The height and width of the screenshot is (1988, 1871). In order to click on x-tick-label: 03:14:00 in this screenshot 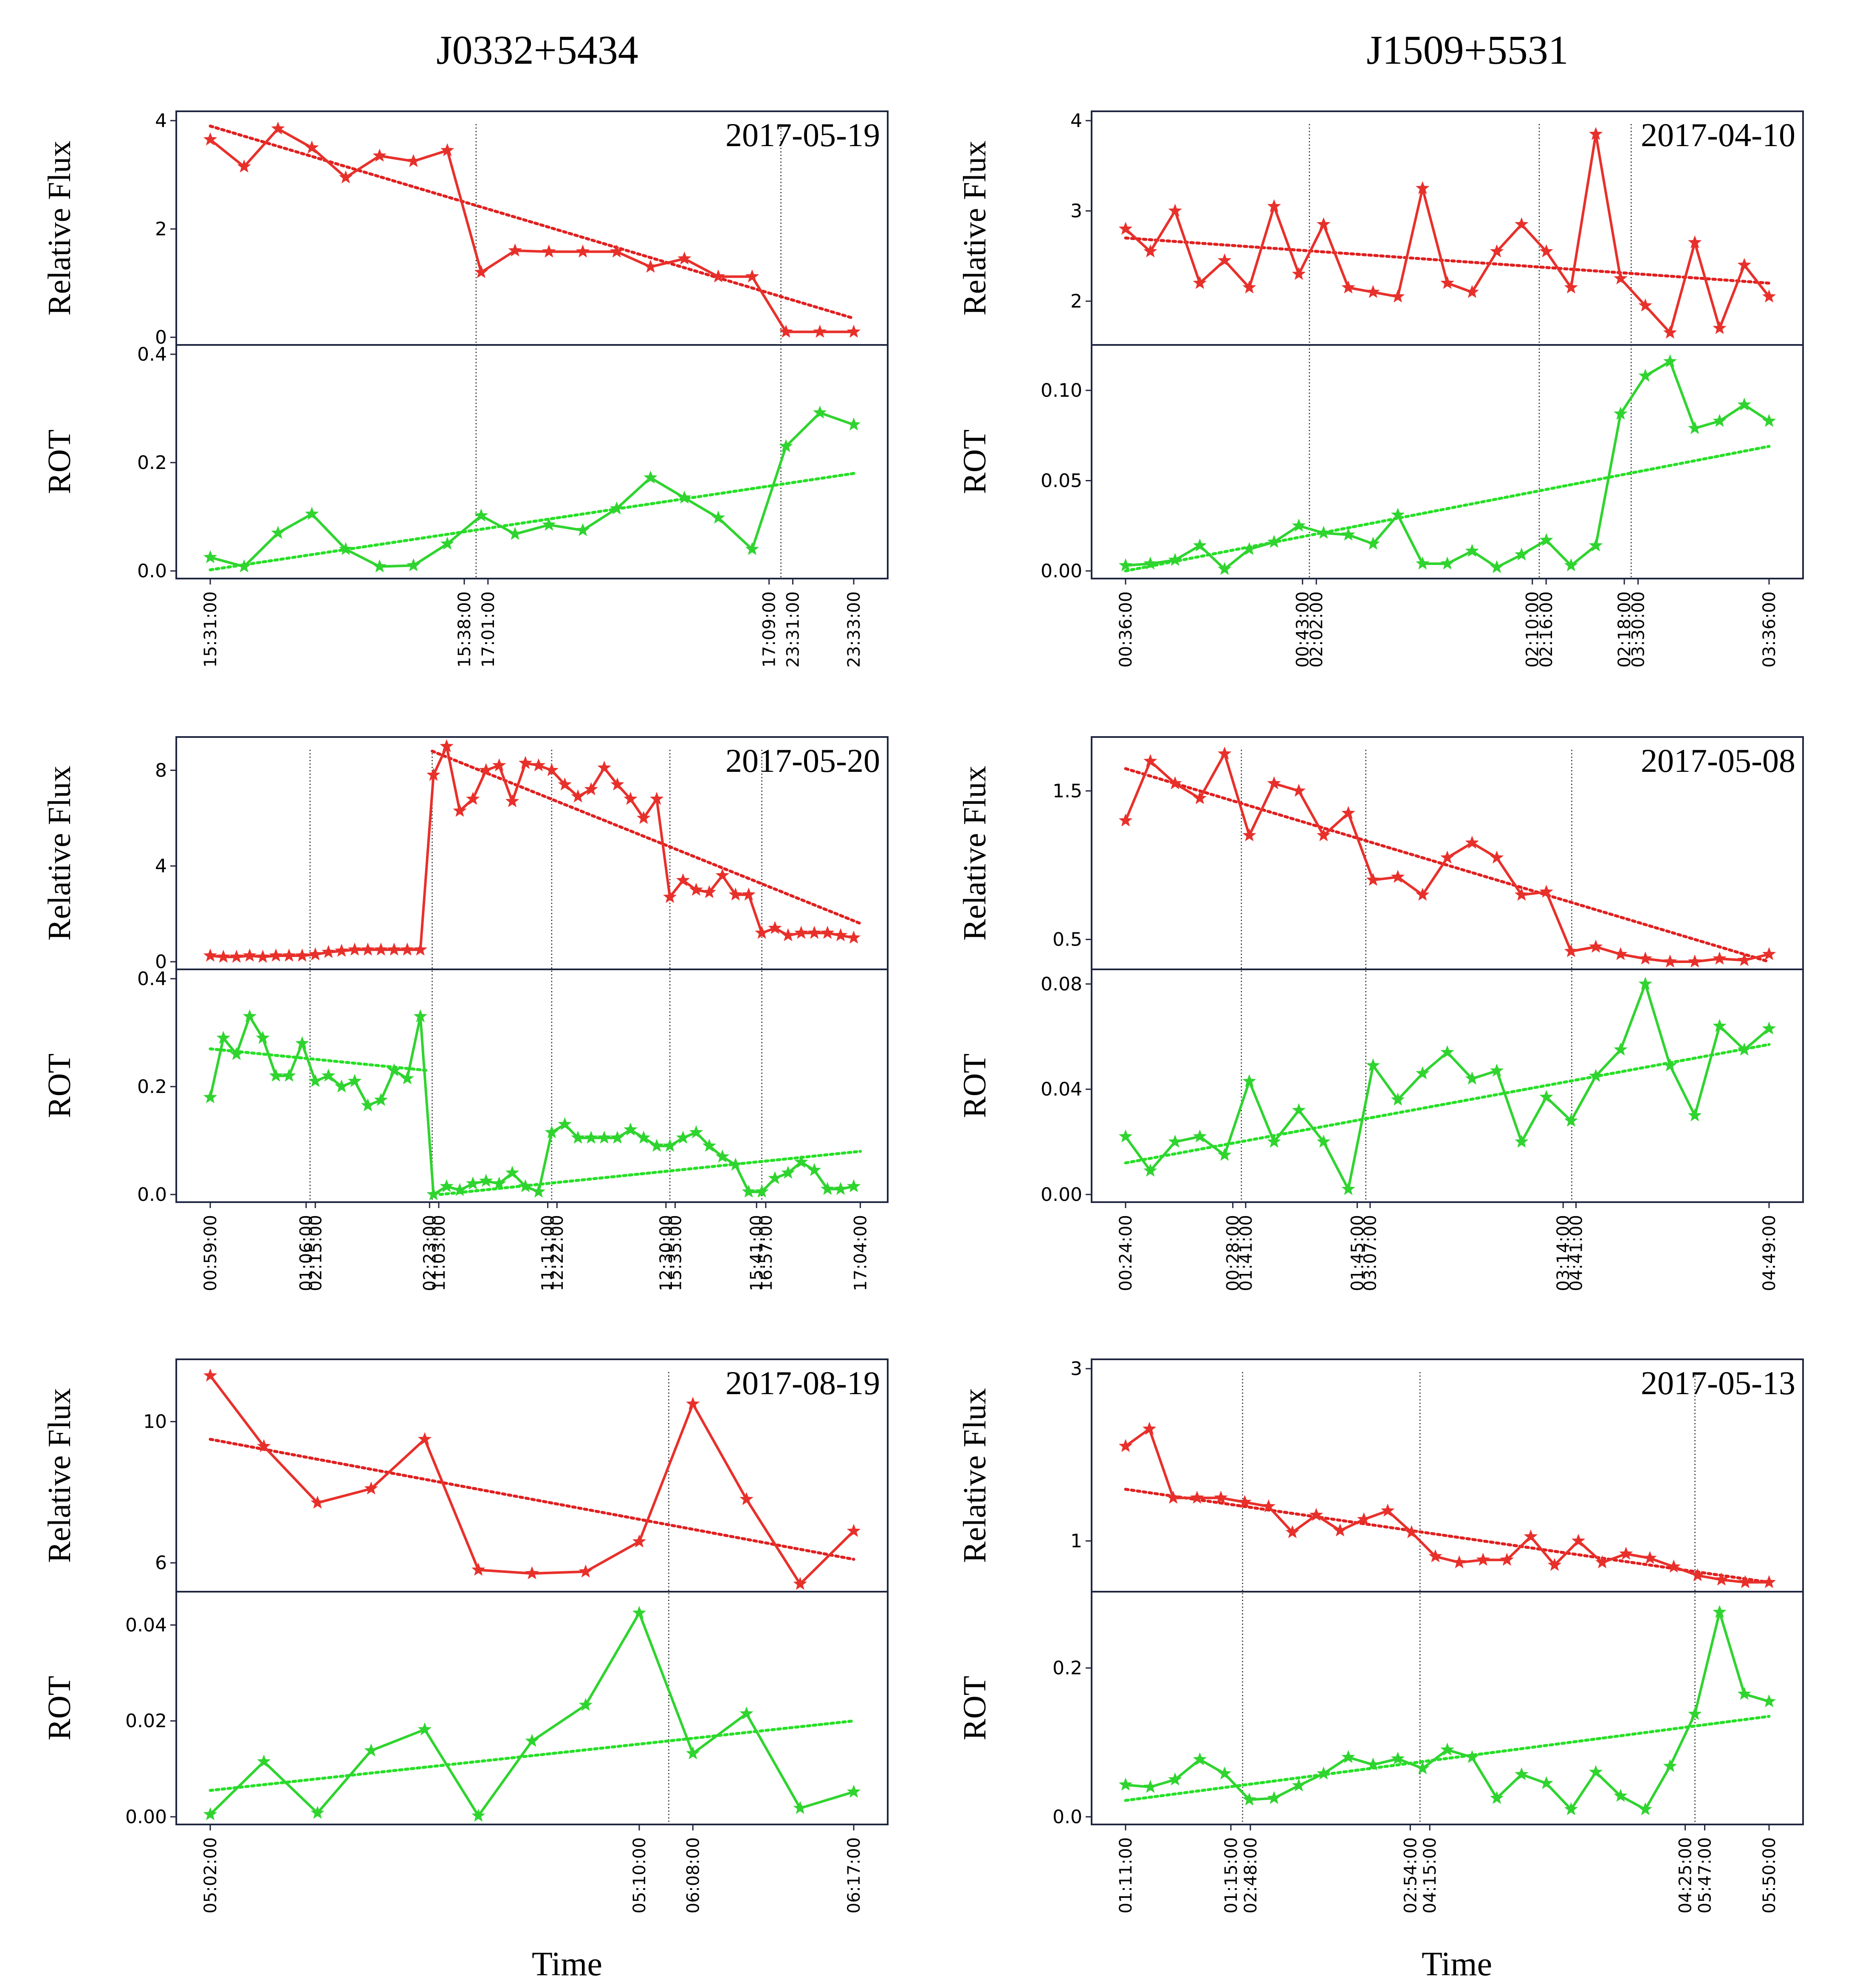, I will do `click(1563, 1253)`.